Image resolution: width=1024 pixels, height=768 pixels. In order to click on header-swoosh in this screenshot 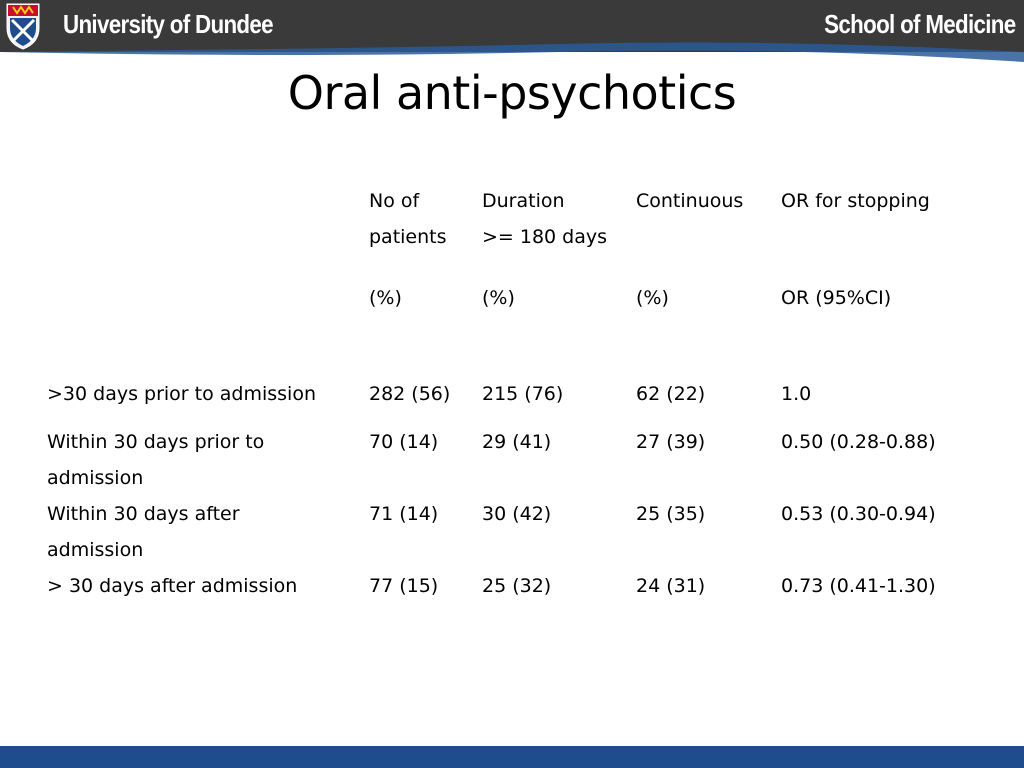, I will do `click(512, 56)`.